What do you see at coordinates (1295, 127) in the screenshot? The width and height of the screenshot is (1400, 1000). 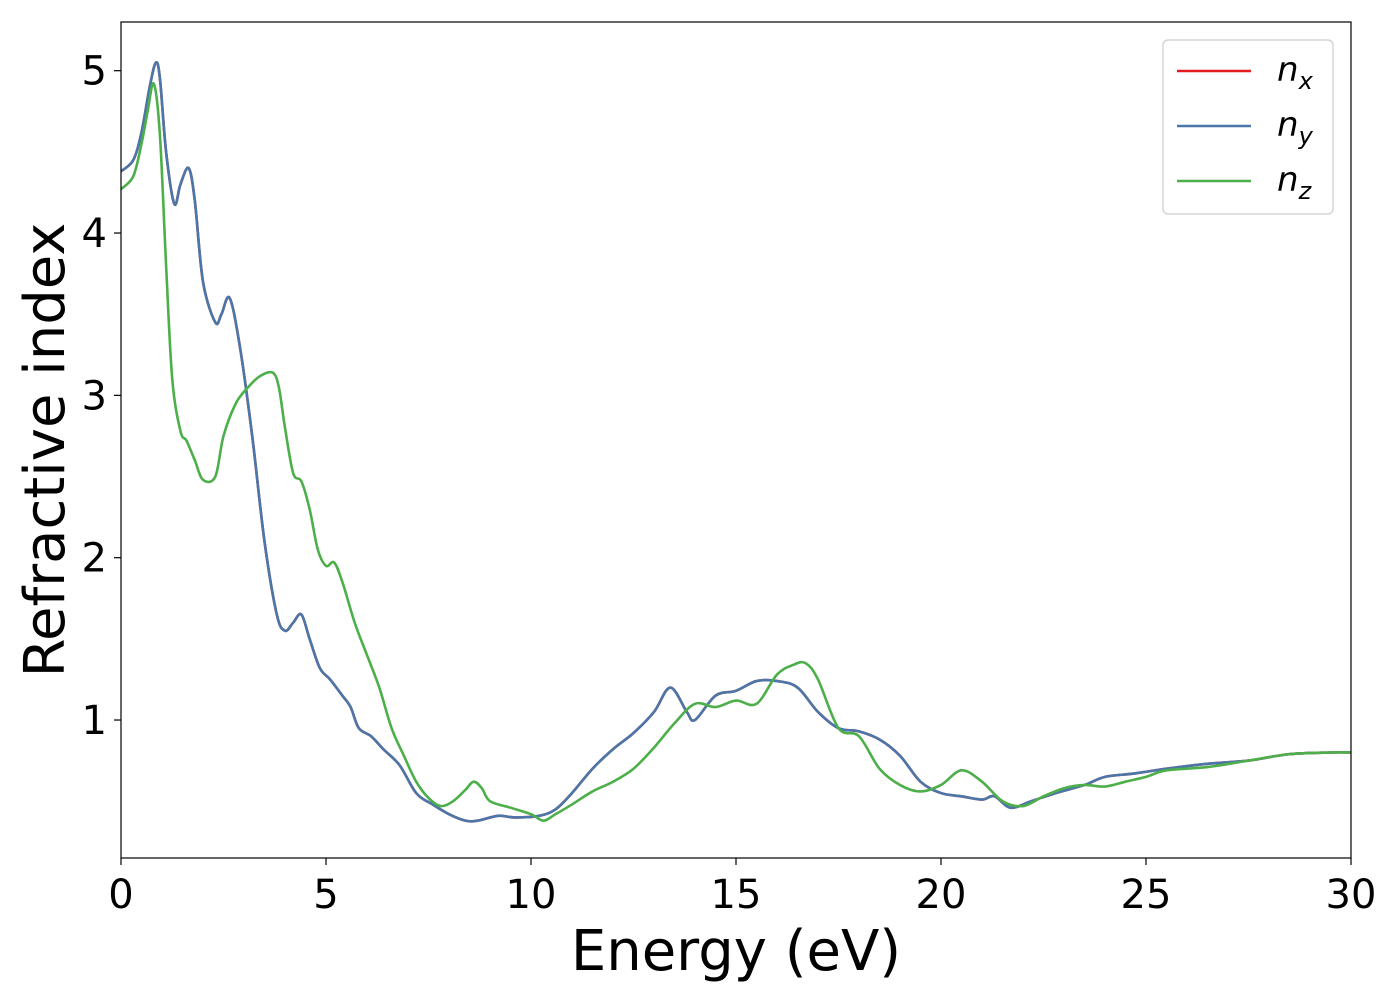 I see `legend-label-y: ny` at bounding box center [1295, 127].